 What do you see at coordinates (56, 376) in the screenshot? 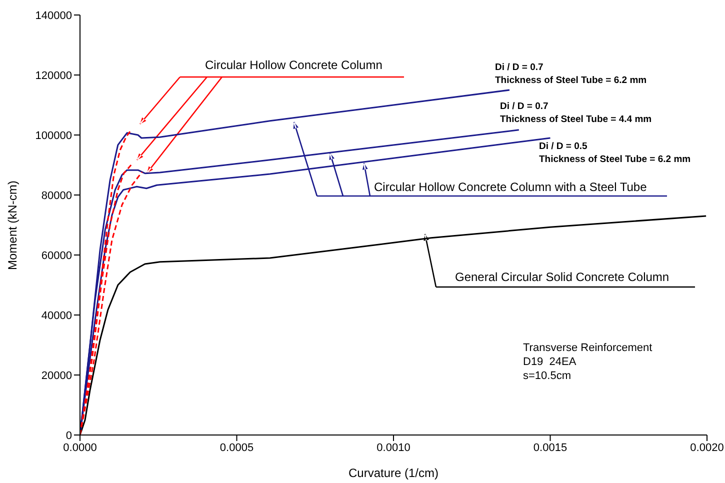
I see `y-tick-label: 20000` at bounding box center [56, 376].